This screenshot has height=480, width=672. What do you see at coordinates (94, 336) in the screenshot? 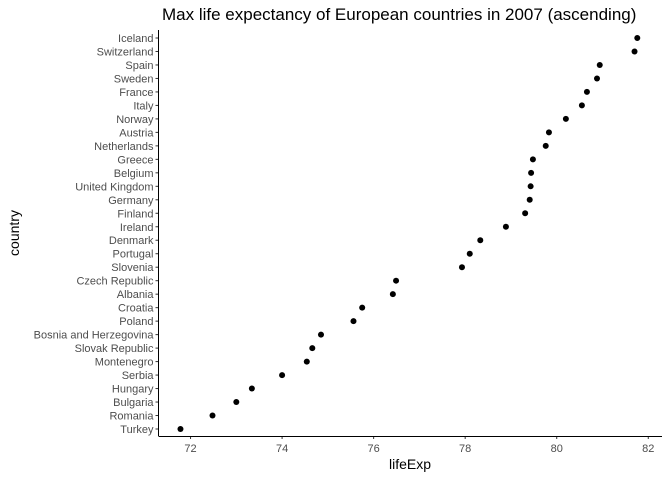
I see `y-tick-label: Bosnia and Herzegovina` at bounding box center [94, 336].